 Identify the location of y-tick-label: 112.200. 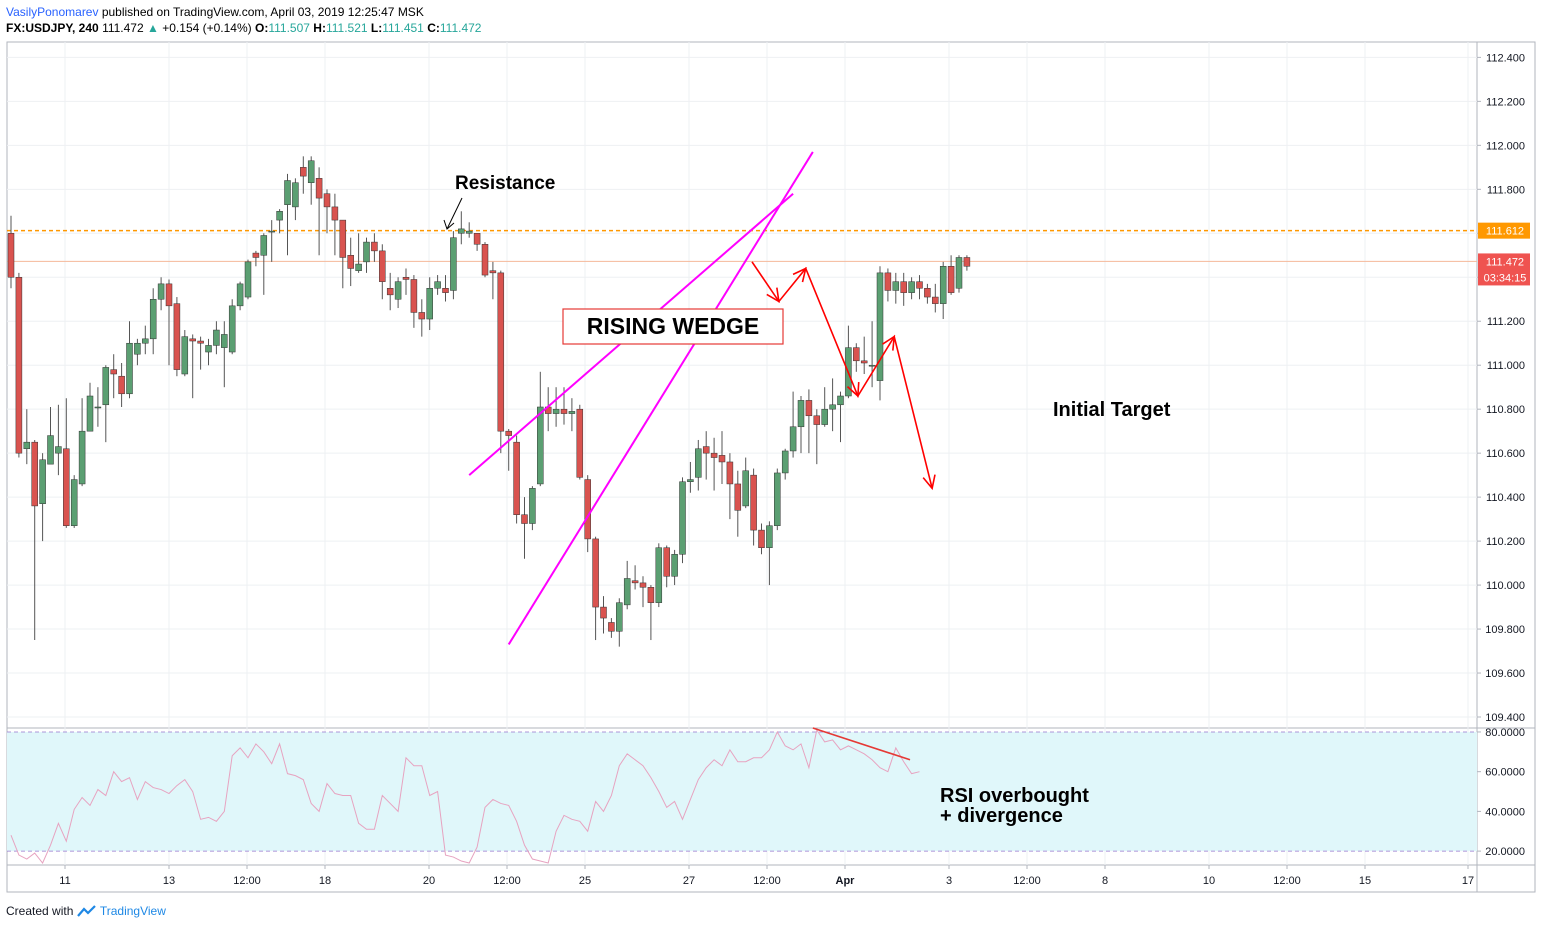
(1505, 102).